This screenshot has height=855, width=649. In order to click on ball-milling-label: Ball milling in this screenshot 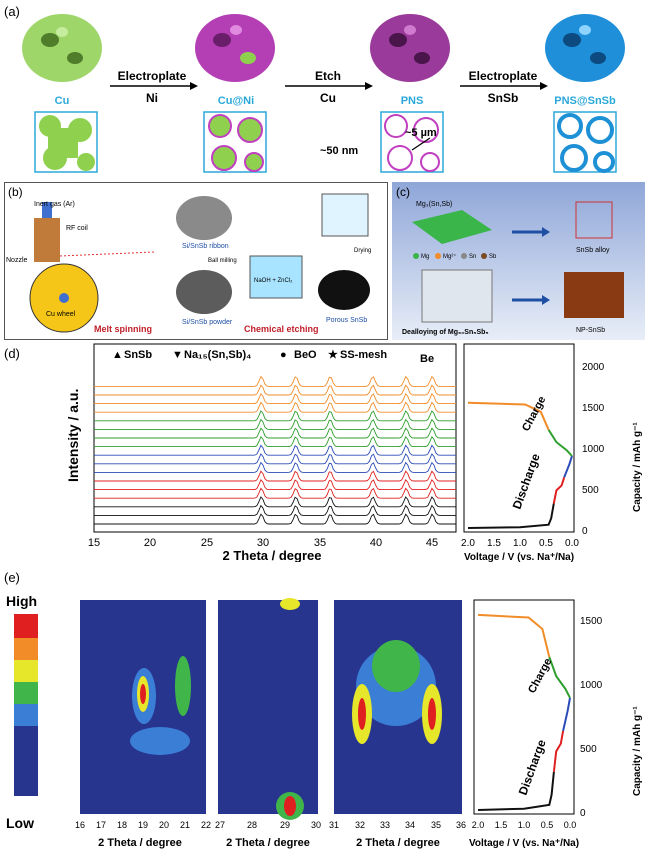, I will do `click(222, 261)`.